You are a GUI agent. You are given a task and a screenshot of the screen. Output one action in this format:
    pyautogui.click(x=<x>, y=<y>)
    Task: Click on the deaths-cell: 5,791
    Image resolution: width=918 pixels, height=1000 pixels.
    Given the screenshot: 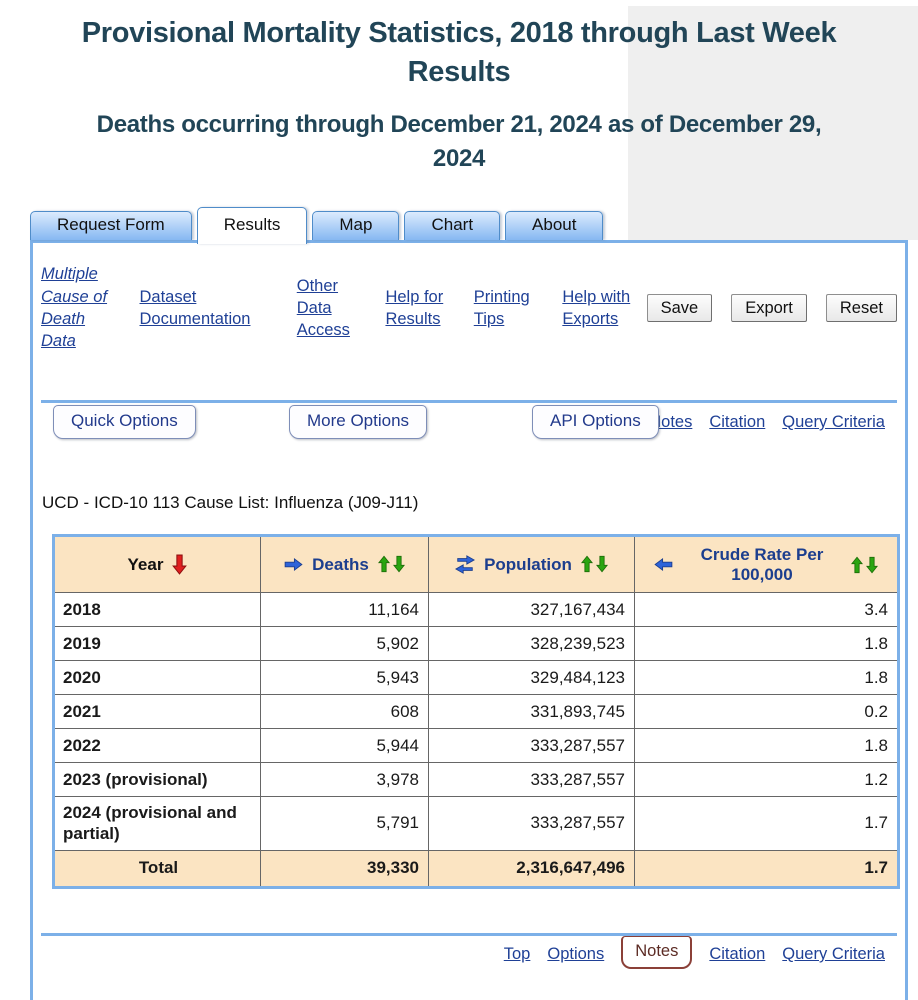 What is the action you would take?
    pyautogui.click(x=344, y=823)
    